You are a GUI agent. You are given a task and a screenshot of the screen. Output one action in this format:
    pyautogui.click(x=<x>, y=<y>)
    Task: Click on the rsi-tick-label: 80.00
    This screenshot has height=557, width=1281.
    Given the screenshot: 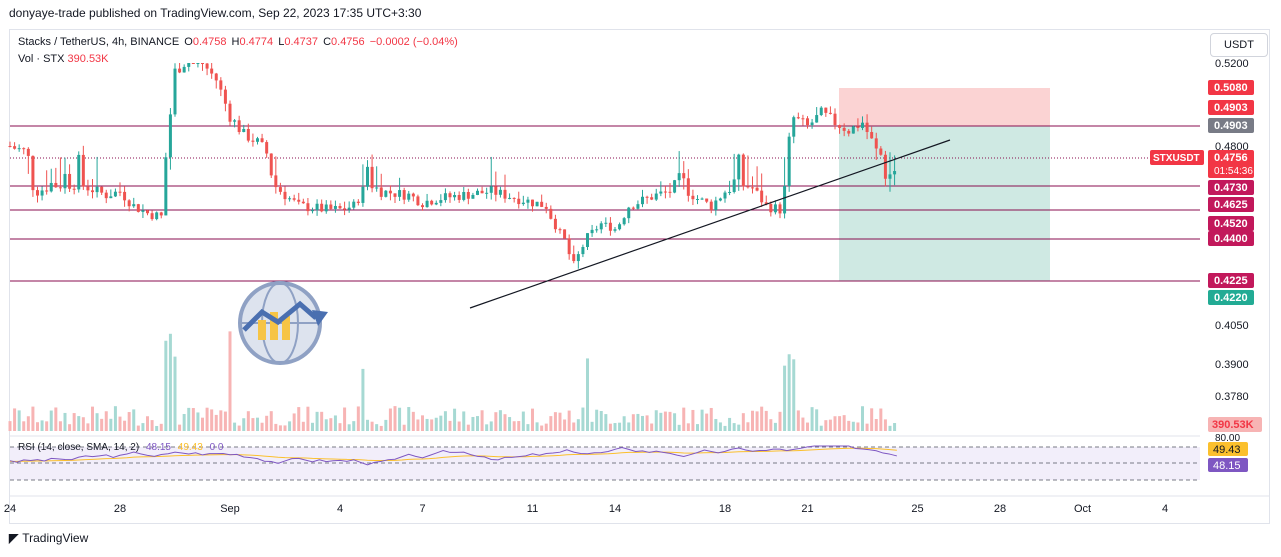 What is the action you would take?
    pyautogui.click(x=1227, y=438)
    